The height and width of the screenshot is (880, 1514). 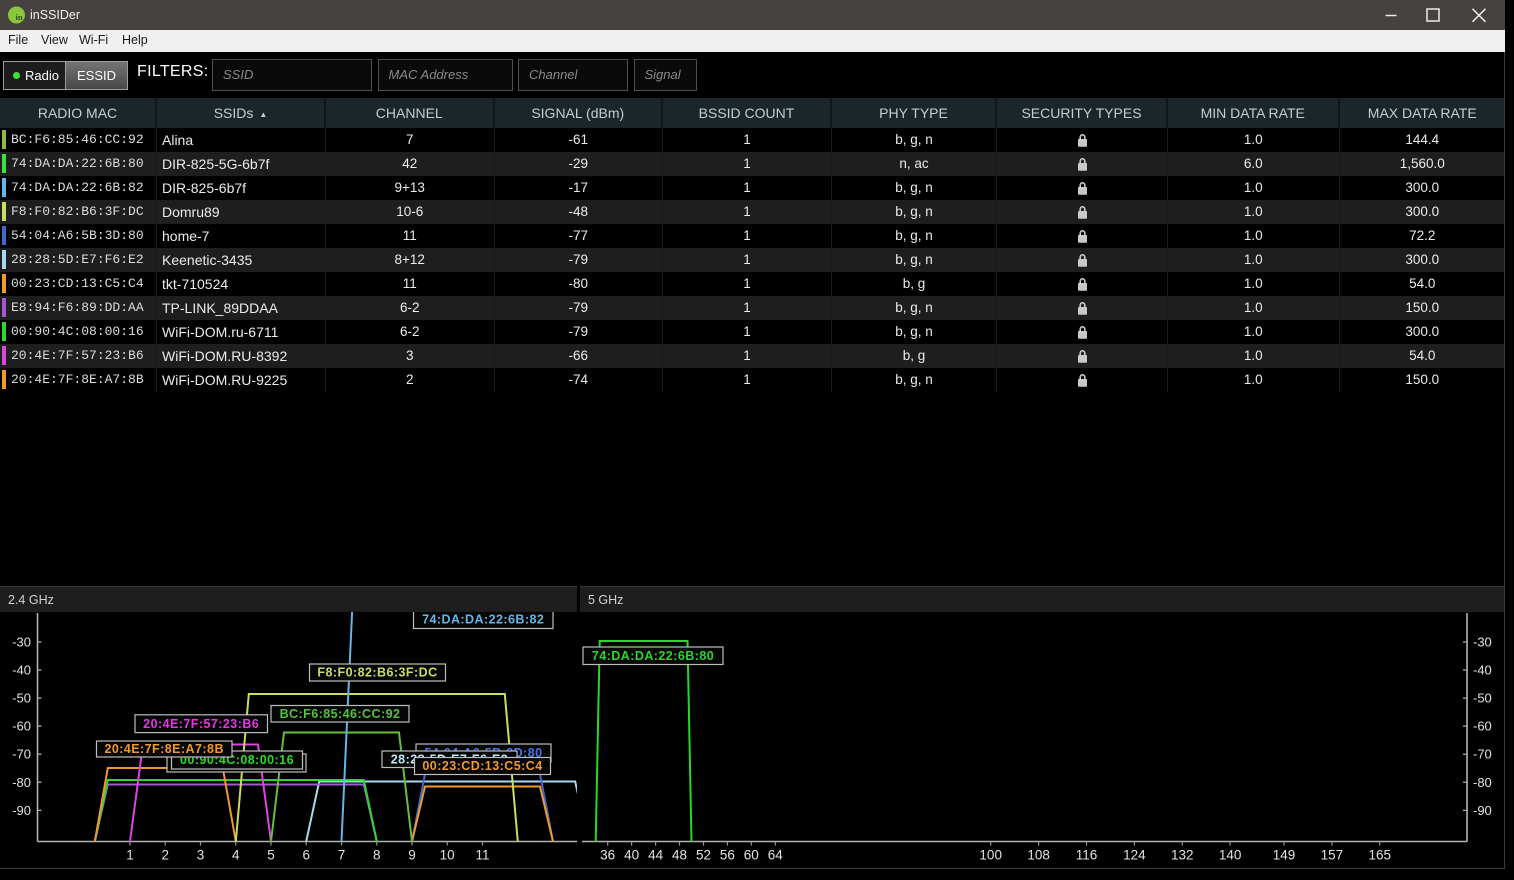 What do you see at coordinates (271, 855) in the screenshot?
I see `svg-text: 5` at bounding box center [271, 855].